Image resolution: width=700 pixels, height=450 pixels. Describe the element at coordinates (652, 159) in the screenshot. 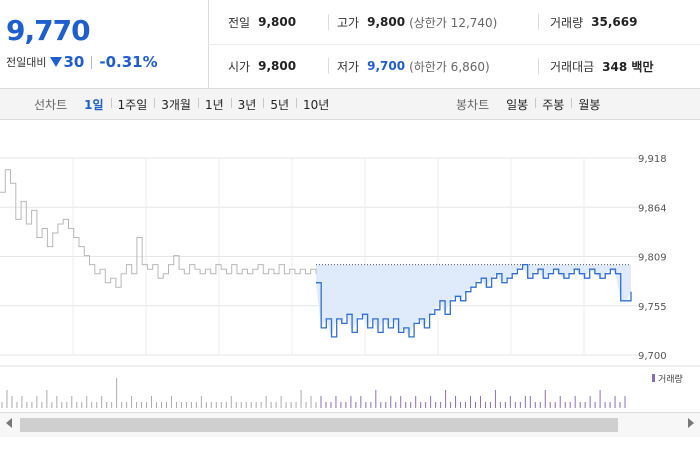

I see `y-tick-label: 9,918` at that location.